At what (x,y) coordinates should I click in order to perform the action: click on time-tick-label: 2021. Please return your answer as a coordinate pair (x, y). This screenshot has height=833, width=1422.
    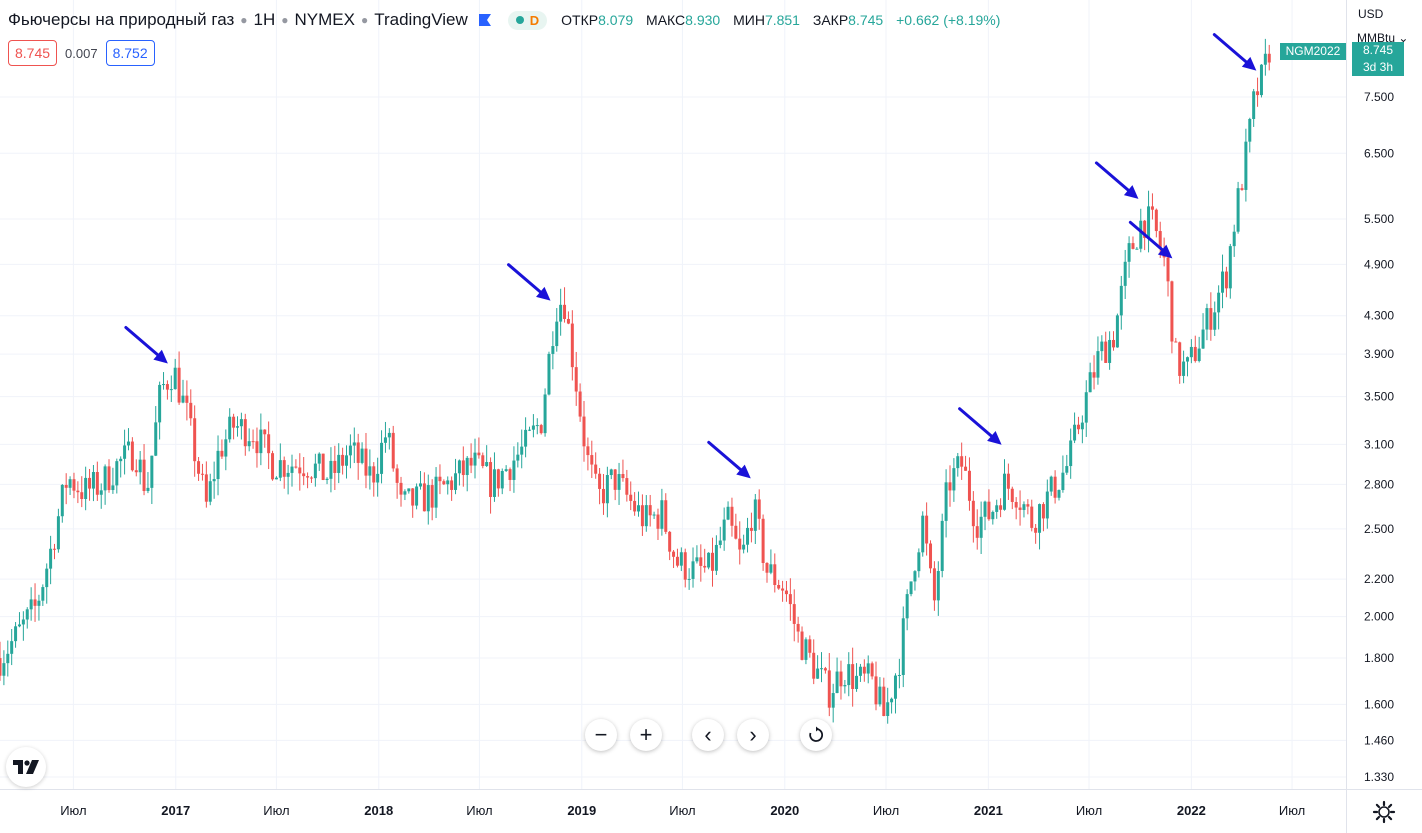
    Looking at the image, I should click on (988, 810).